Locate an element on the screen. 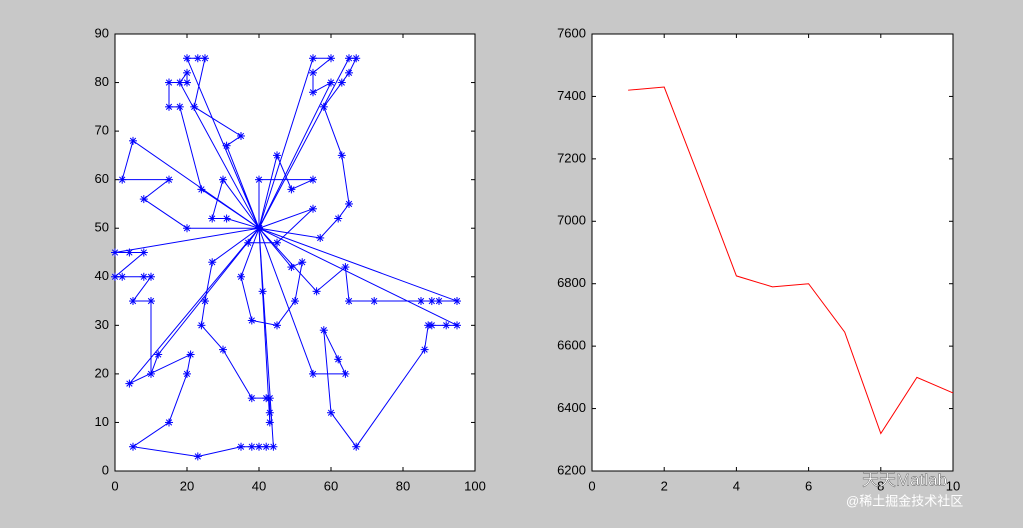 The height and width of the screenshot is (528, 1023). y-tick-label: 6400 is located at coordinates (571, 407).